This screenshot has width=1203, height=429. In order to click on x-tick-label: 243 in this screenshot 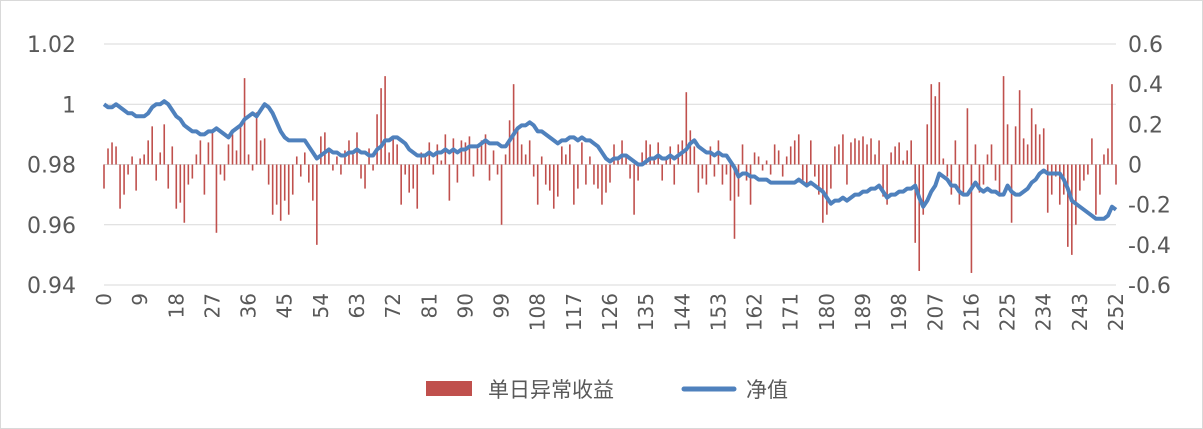, I will do `click(1080, 312)`.